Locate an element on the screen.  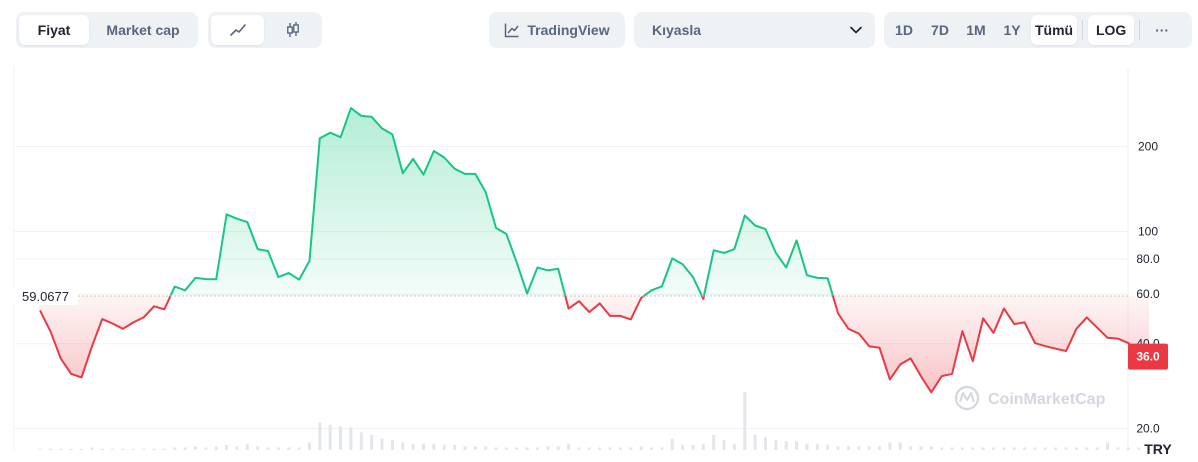
line-chart-button is located at coordinates (237, 30).